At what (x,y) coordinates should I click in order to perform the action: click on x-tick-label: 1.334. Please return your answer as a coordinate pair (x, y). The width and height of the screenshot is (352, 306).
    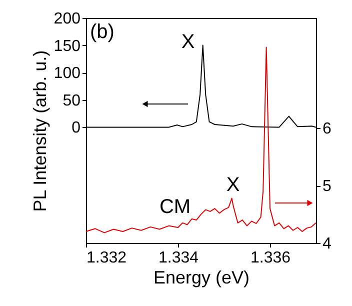
    Looking at the image, I should click on (178, 258).